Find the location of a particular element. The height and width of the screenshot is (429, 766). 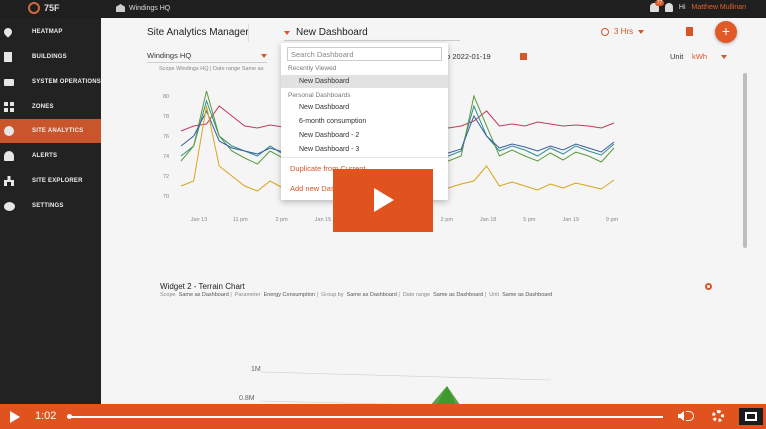

sidebar-item-label: ALERTS is located at coordinates (45, 156).